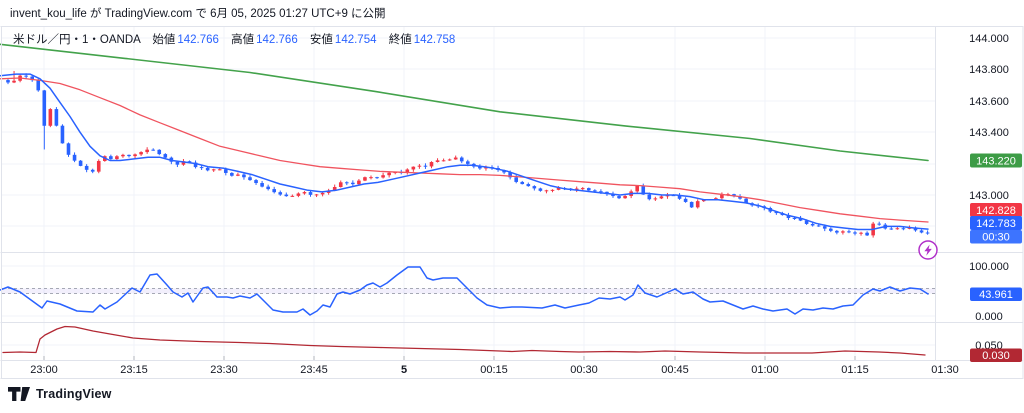 The image size is (1024, 413). I want to click on oscillator-band, so click(468, 291).